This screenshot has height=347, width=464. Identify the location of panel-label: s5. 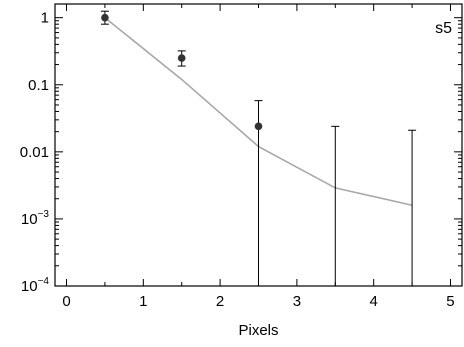
(443, 28).